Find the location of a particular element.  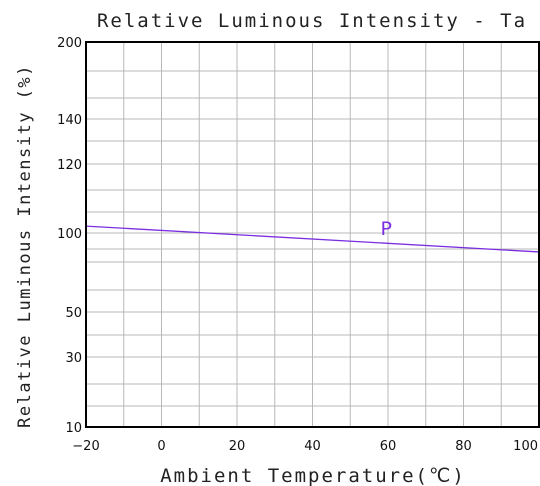

y-tick-label: 50 is located at coordinates (73, 313).